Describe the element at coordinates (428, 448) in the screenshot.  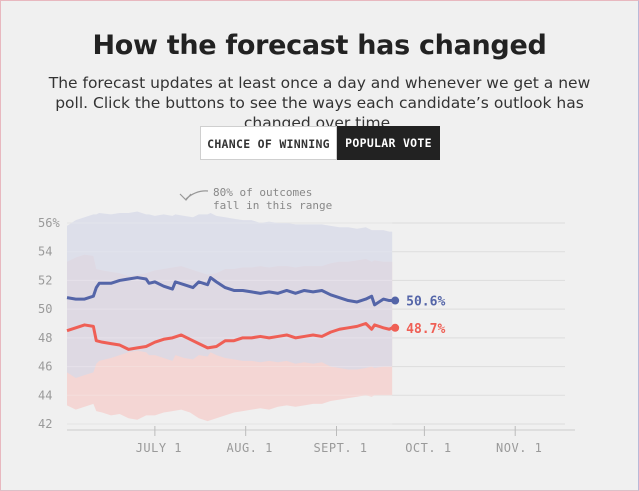
I see `x-tick-label: OCT. 1` at that location.